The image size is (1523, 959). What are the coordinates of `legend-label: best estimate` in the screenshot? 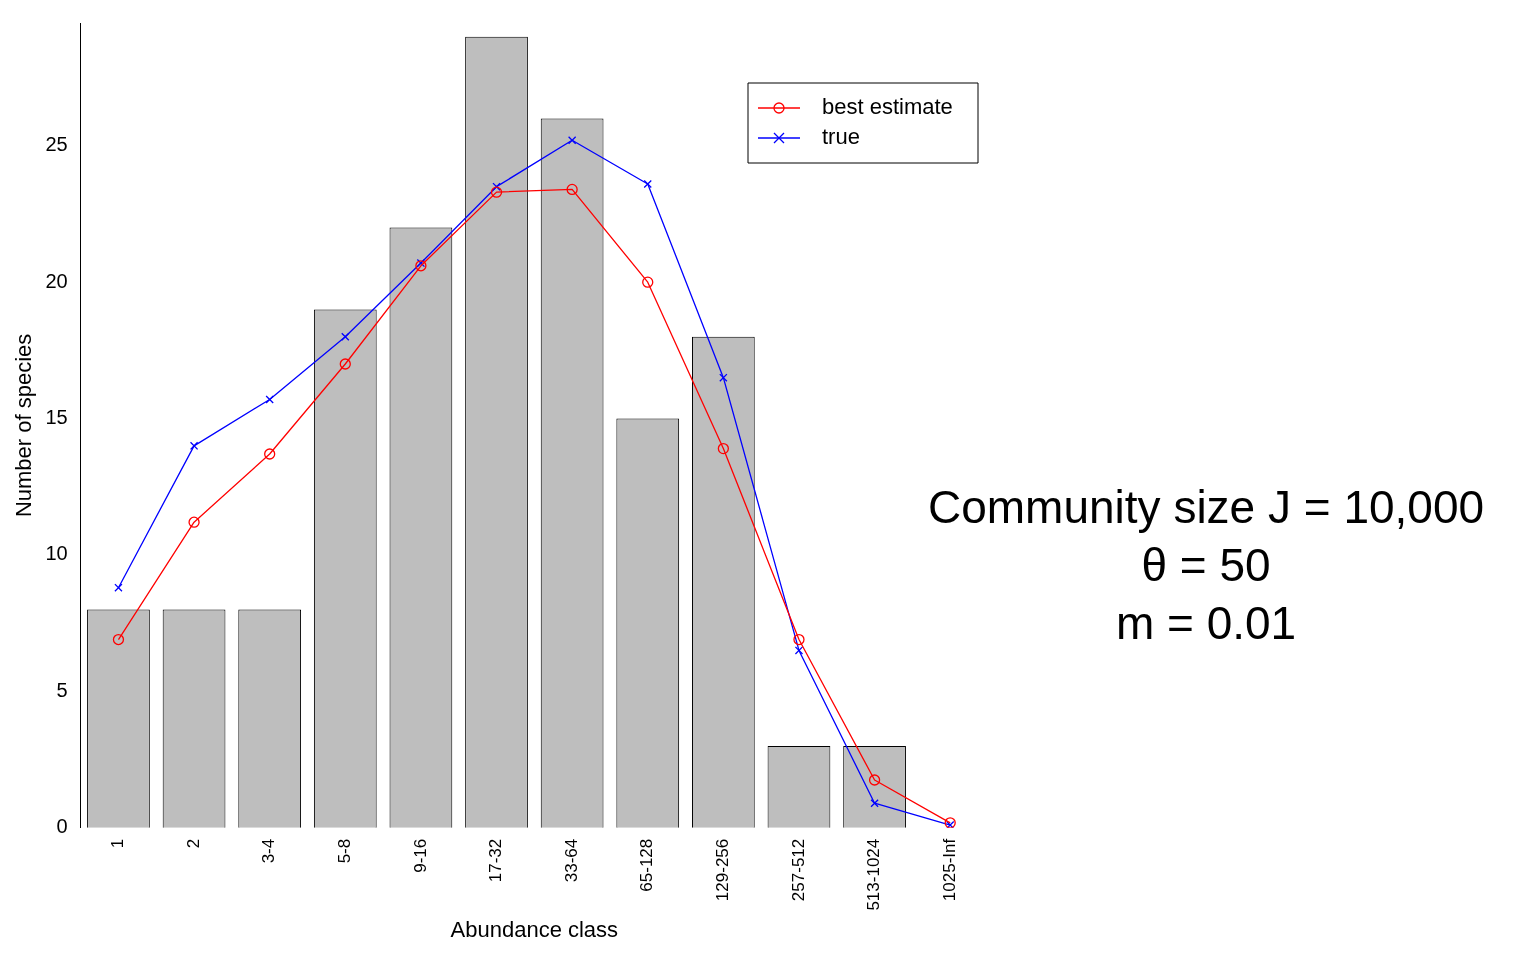 It's located at (887, 107).